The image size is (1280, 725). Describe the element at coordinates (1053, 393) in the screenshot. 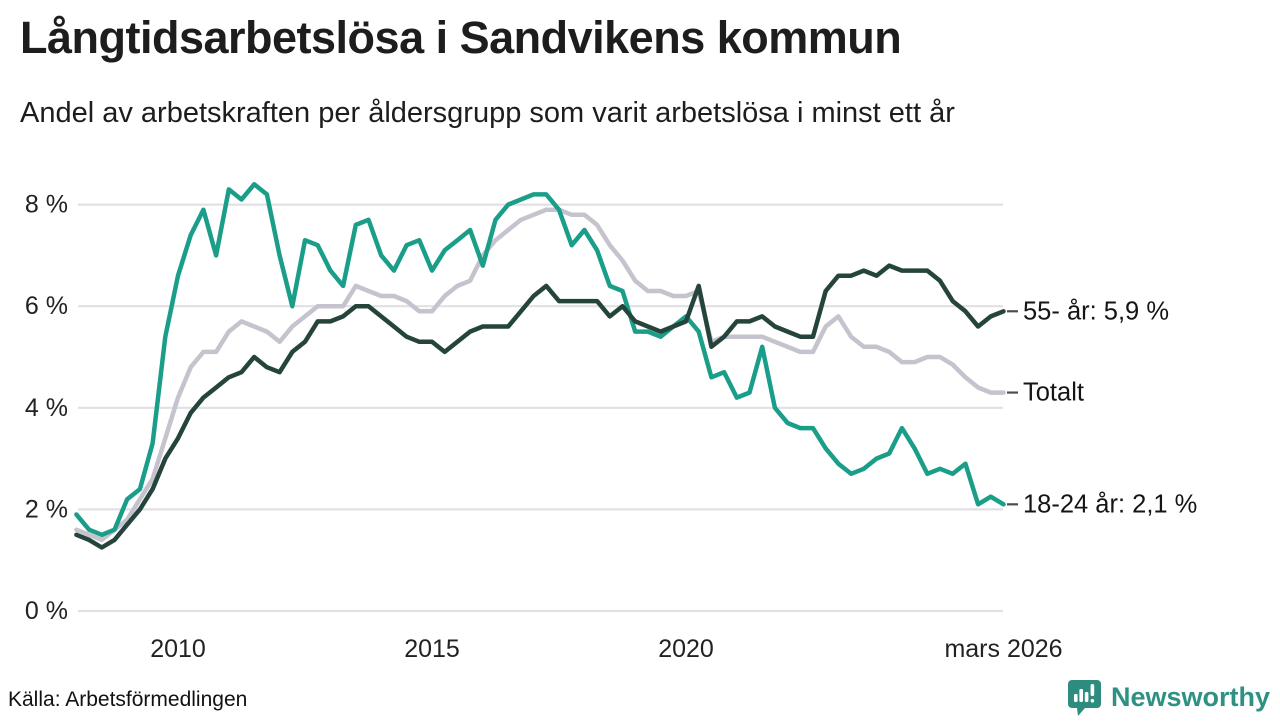

I see `series-end-label: Totalt` at that location.